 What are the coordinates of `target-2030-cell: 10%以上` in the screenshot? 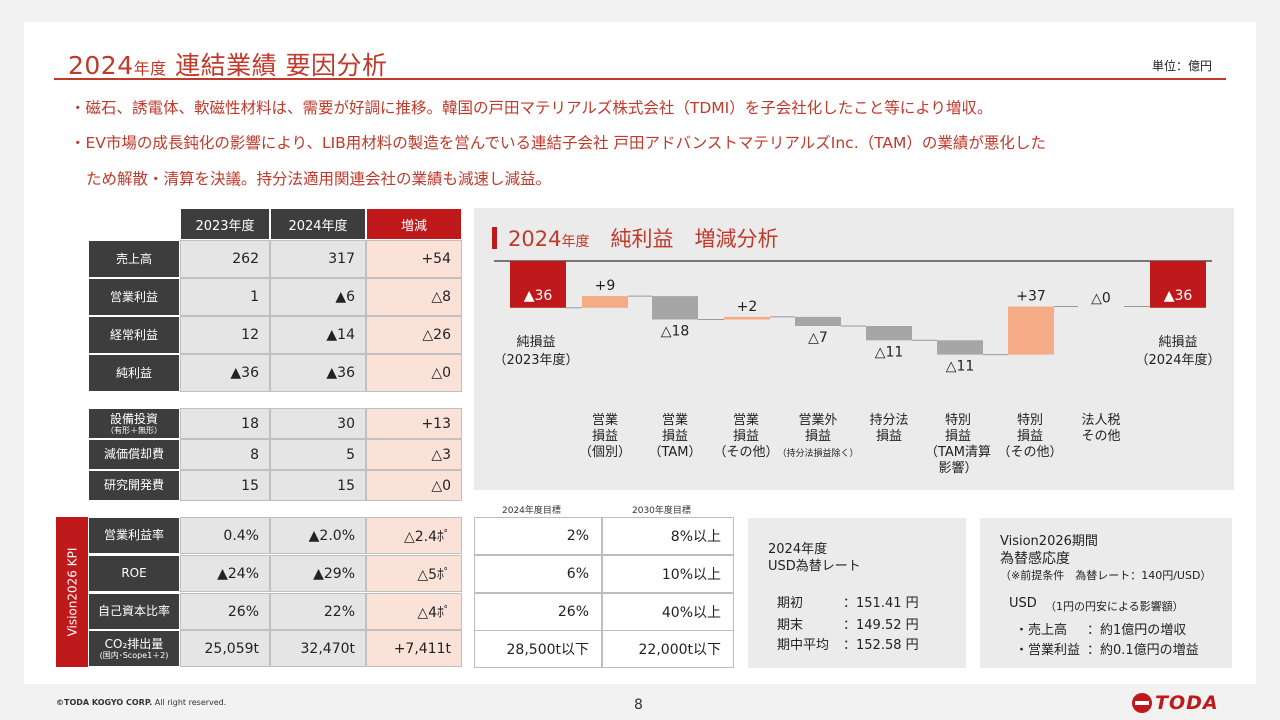 It's located at (668, 574).